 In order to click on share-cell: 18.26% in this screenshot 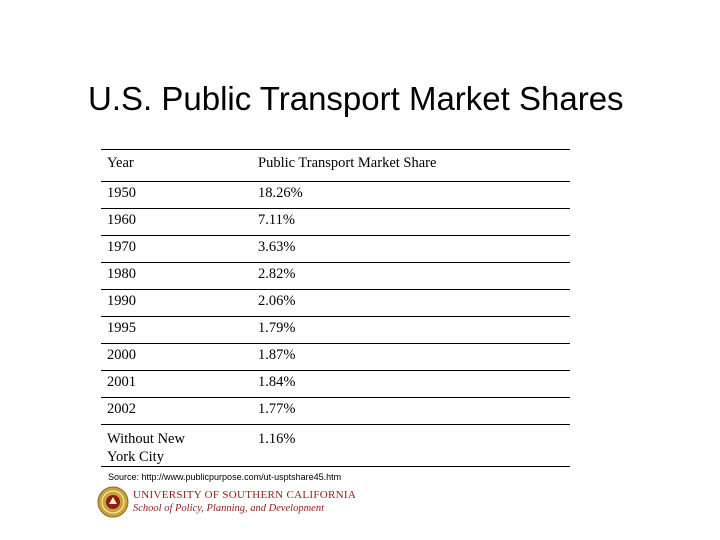, I will do `click(411, 195)`.